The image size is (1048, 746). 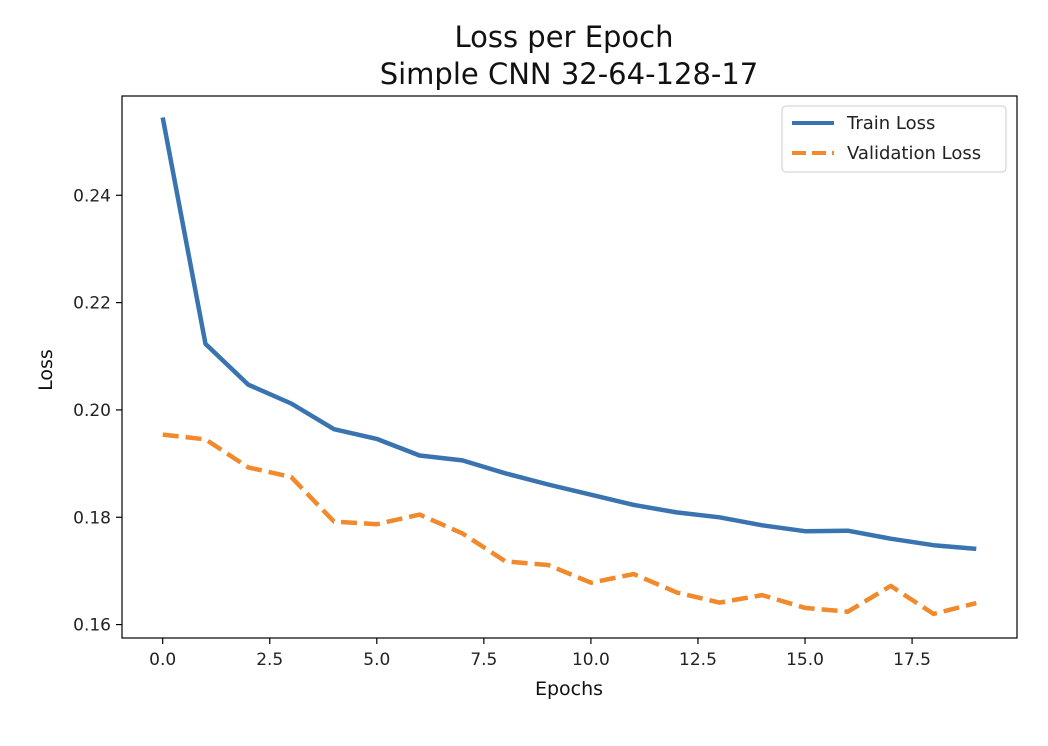 I want to click on x-tick-label: 15.0, so click(x=805, y=660).